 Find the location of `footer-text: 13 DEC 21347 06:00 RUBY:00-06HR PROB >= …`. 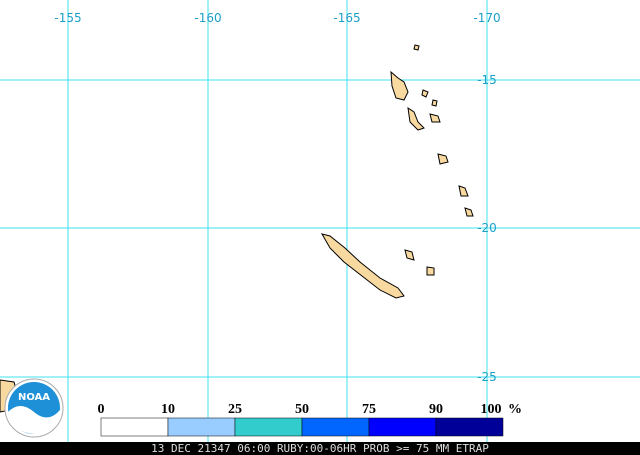

footer-text: 13 DEC 21347 06:00 RUBY:00-06HR PROB >= … is located at coordinates (320, 448).